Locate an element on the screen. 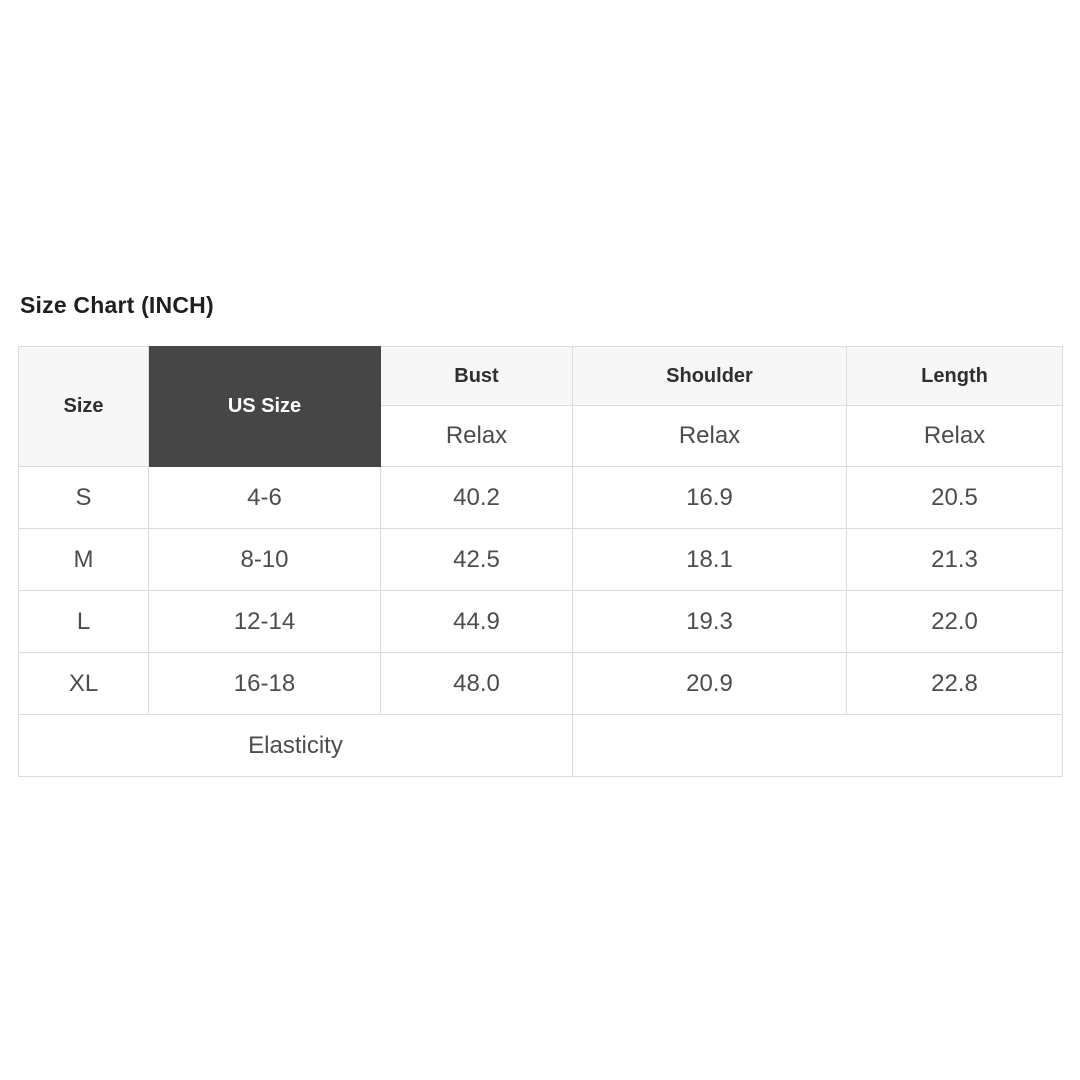 The image size is (1080, 1080). column-header-size: Size is located at coordinates (83, 406).